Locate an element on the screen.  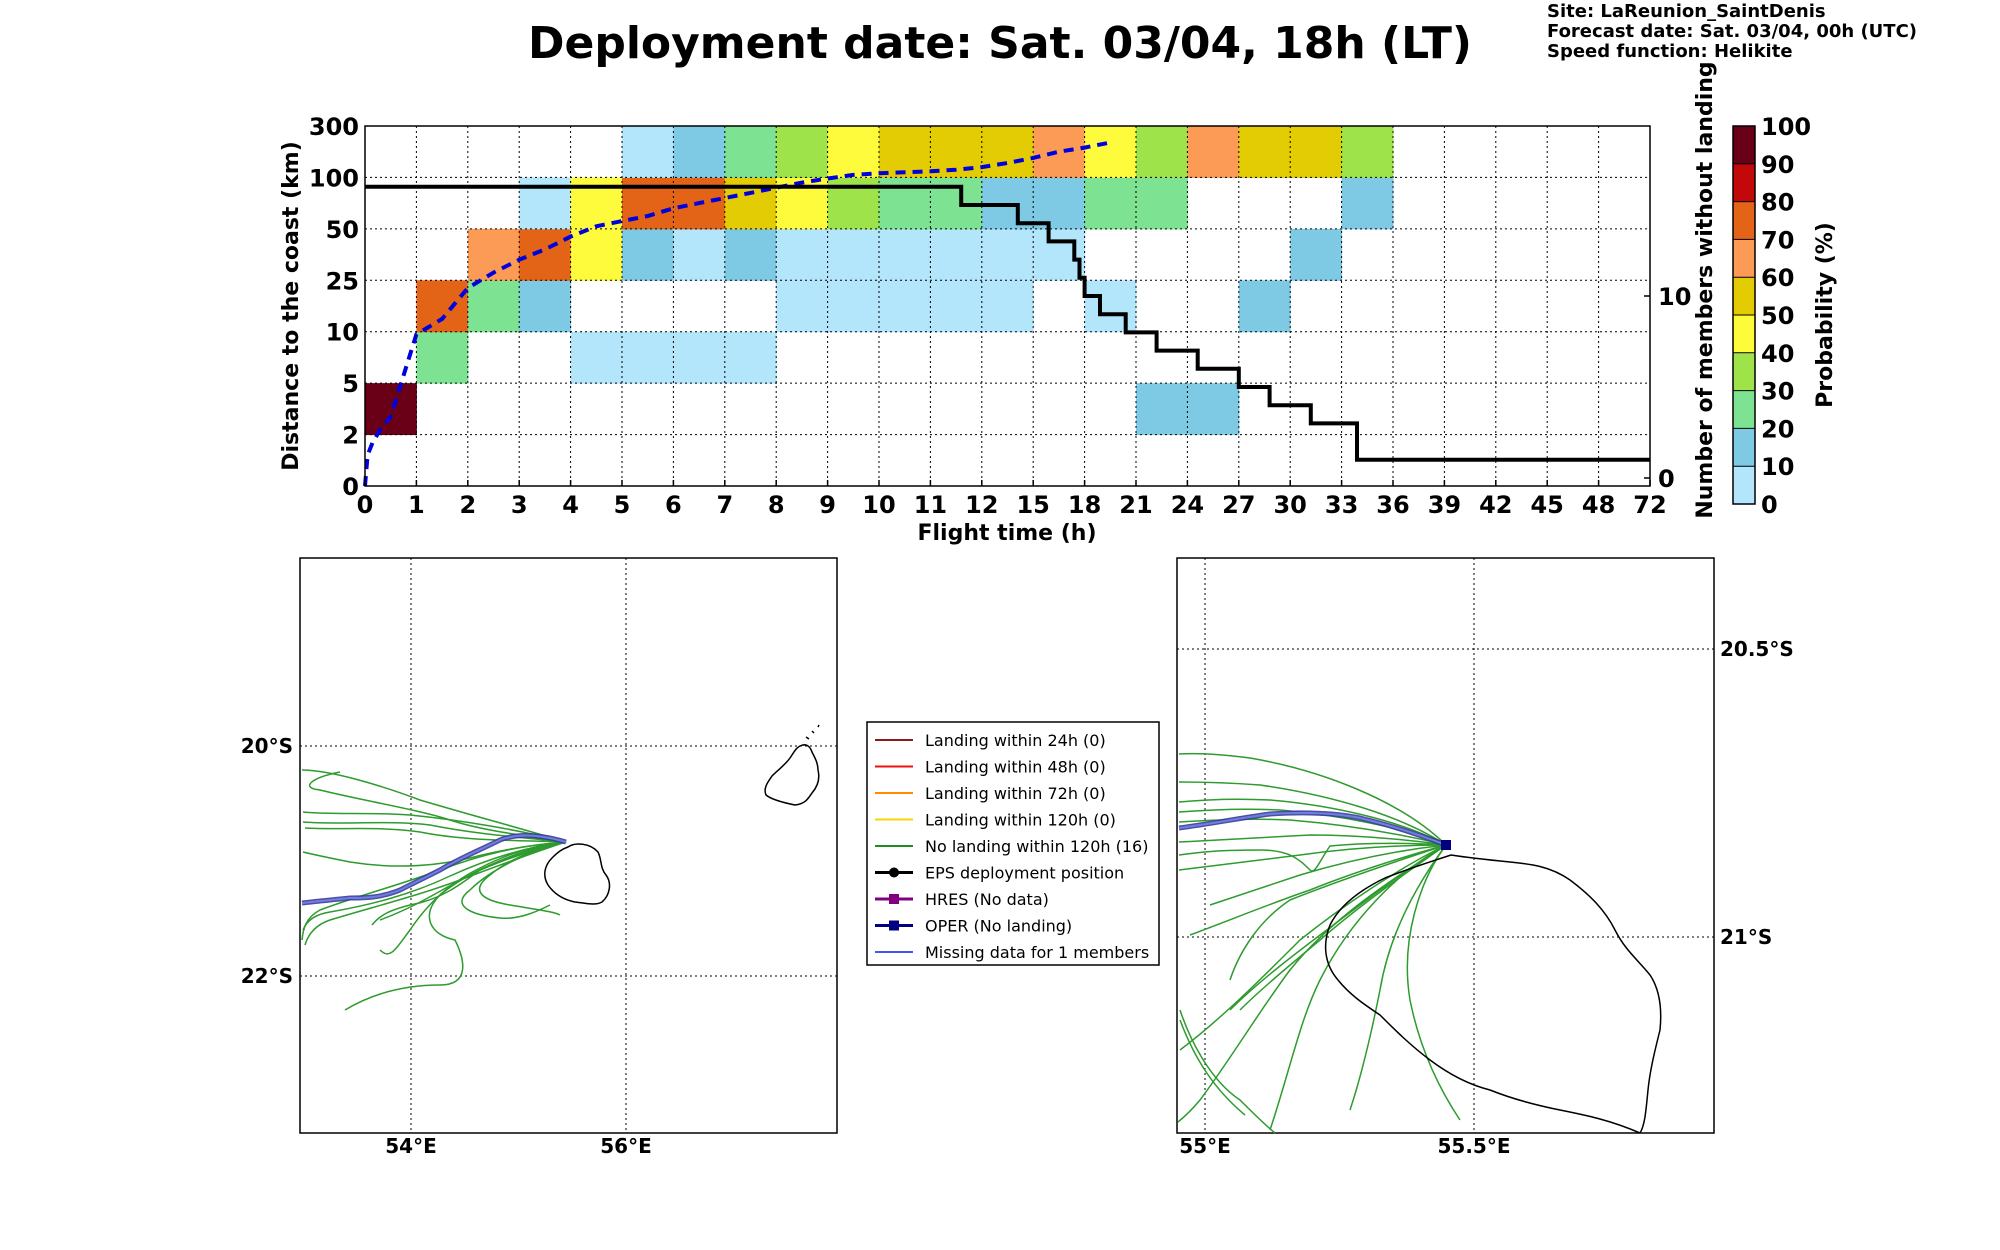
colorbar-tick-label: 100 is located at coordinates (1786, 127).